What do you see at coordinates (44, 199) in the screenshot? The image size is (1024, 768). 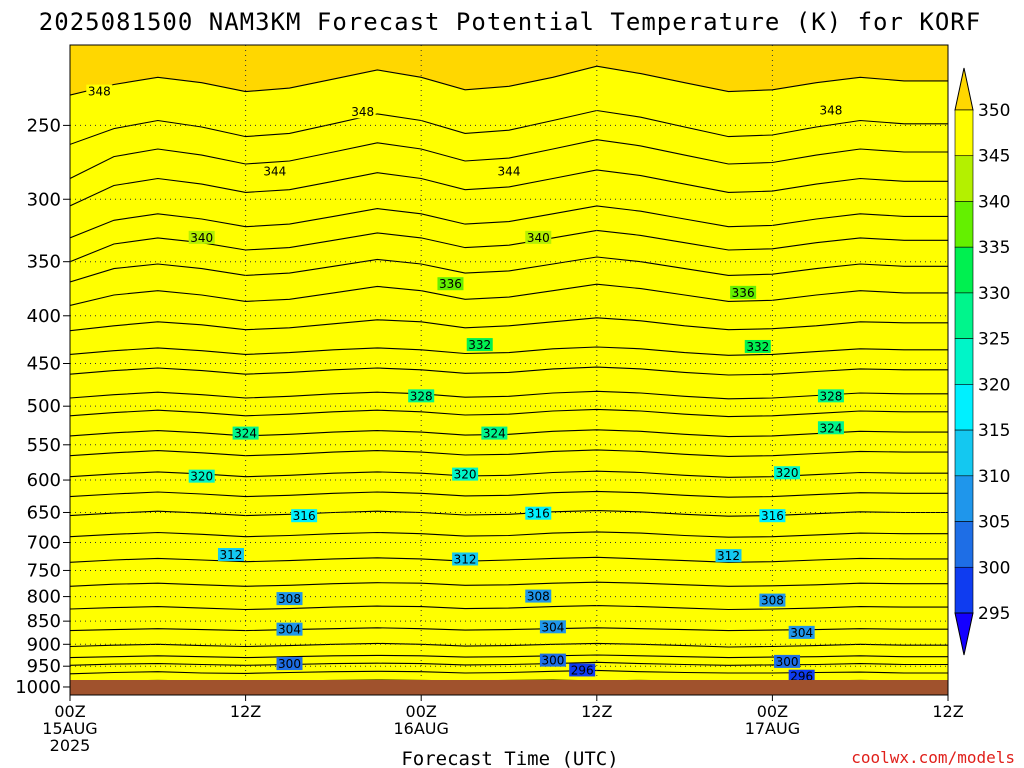 I see `y-tick-label: 300` at bounding box center [44, 199].